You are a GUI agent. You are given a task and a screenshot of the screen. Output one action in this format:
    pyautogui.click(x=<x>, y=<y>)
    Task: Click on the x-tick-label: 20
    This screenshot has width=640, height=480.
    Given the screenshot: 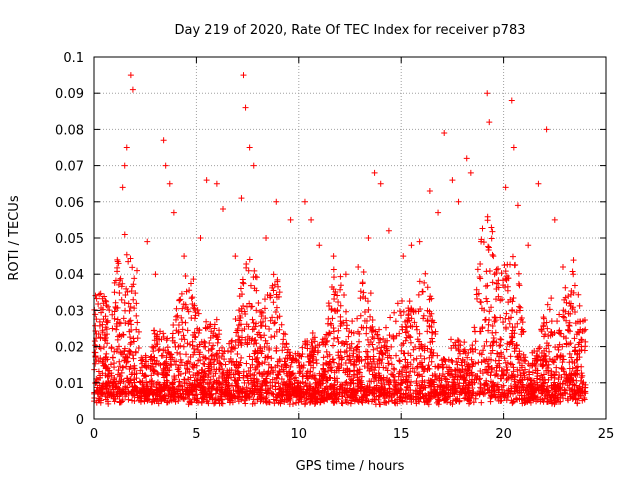 What is the action you would take?
    pyautogui.click(x=503, y=434)
    